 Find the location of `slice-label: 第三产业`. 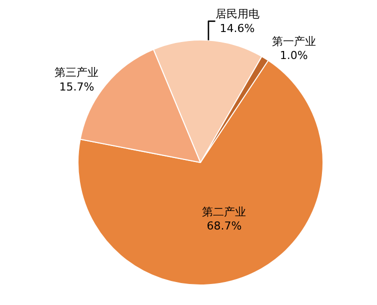

slice-label: 第三产业 is located at coordinates (76, 73).